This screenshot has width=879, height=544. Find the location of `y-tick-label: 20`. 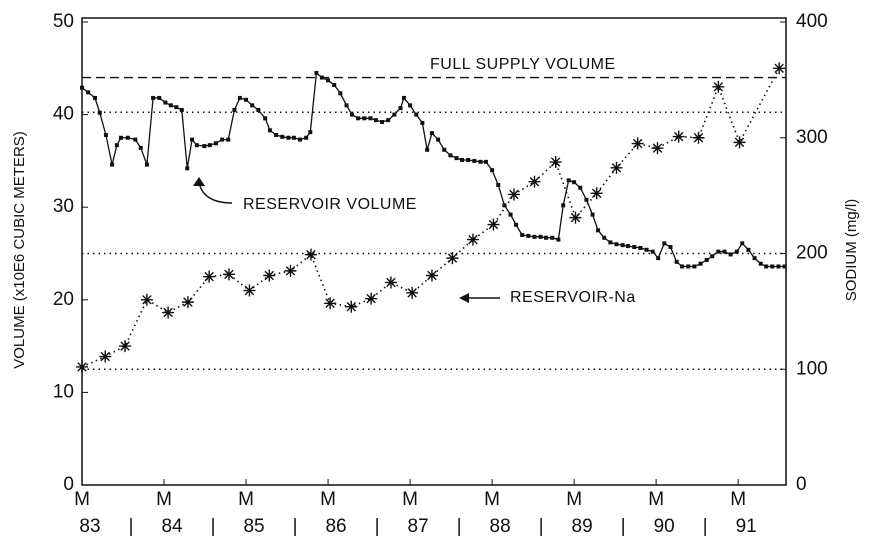

y-tick-label: 20 is located at coordinates (63, 299).